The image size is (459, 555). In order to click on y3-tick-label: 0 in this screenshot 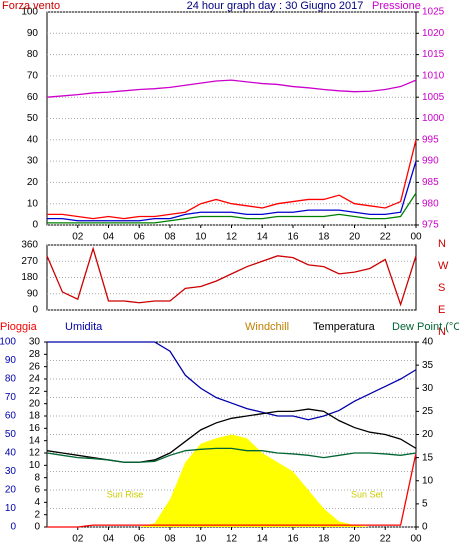, I will do `click(37, 527)`.